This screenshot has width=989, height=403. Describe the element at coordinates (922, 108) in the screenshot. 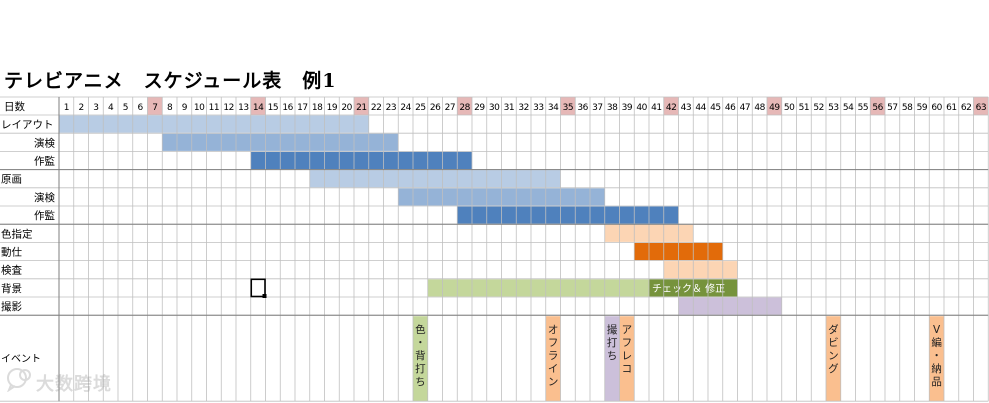

I see `day-number: 59` at that location.